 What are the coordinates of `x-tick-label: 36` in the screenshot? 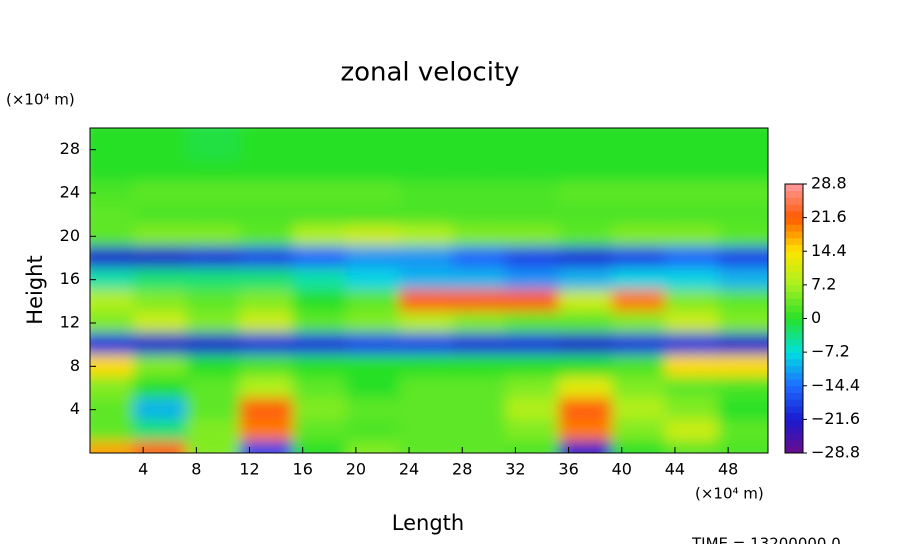 It's located at (568, 469).